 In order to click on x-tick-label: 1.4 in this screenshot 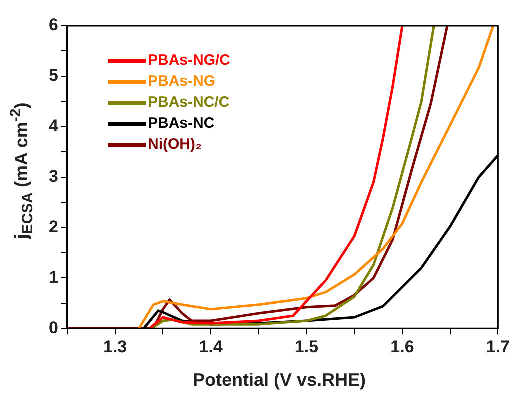, I will do `click(211, 346)`.